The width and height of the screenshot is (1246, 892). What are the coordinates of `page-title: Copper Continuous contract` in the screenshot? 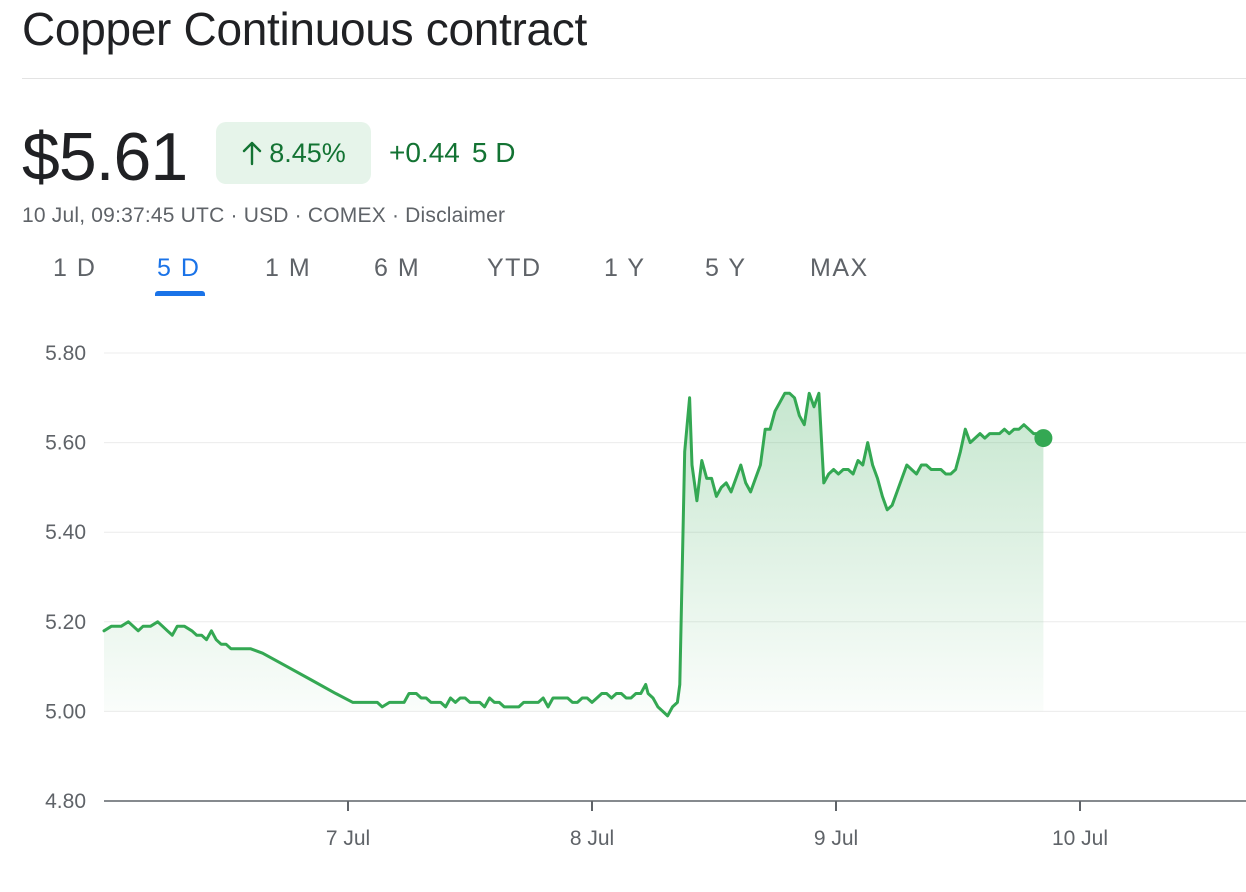 It's located at (304, 29).